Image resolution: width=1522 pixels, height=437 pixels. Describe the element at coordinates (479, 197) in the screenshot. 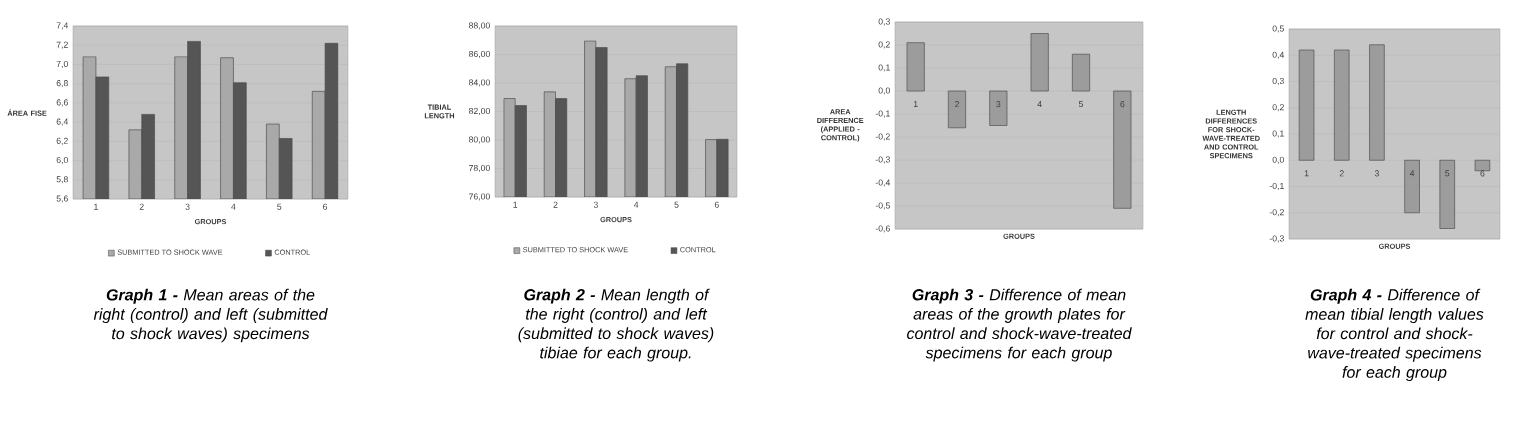

I see `y-tick-label: 76,00` at that location.